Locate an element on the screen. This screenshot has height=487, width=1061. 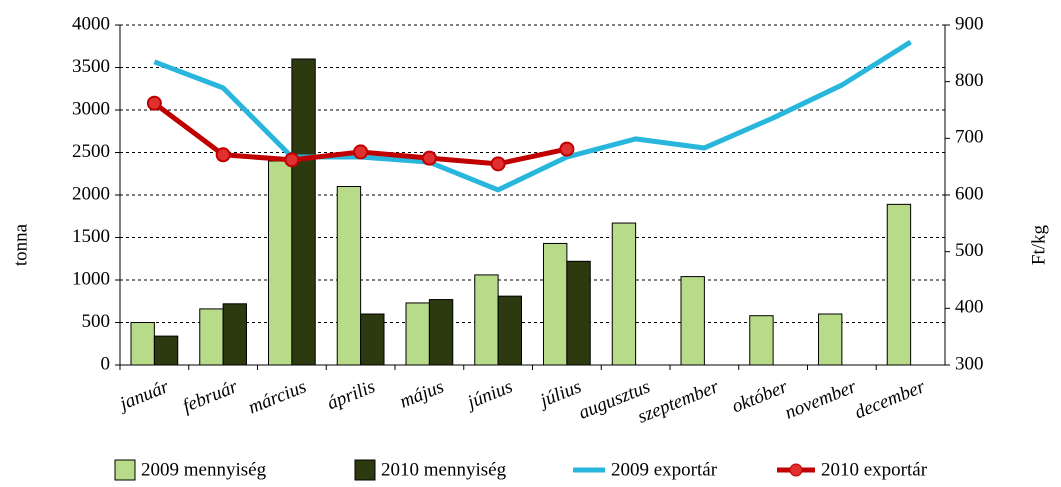
y2-axis-label: Ft/kg is located at coordinates (1038, 244).